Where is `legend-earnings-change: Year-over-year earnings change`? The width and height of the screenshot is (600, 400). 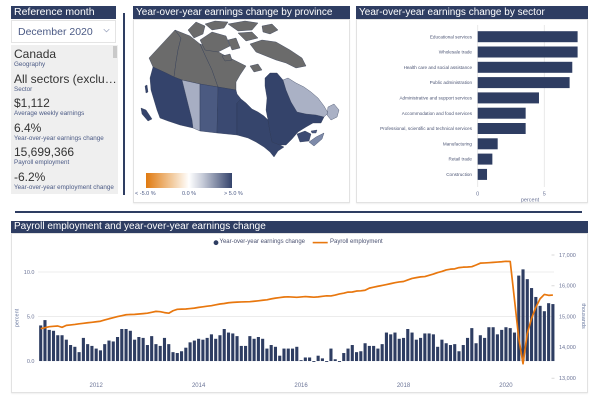
legend-earnings-change: Year-over-year earnings change is located at coordinates (262, 242).